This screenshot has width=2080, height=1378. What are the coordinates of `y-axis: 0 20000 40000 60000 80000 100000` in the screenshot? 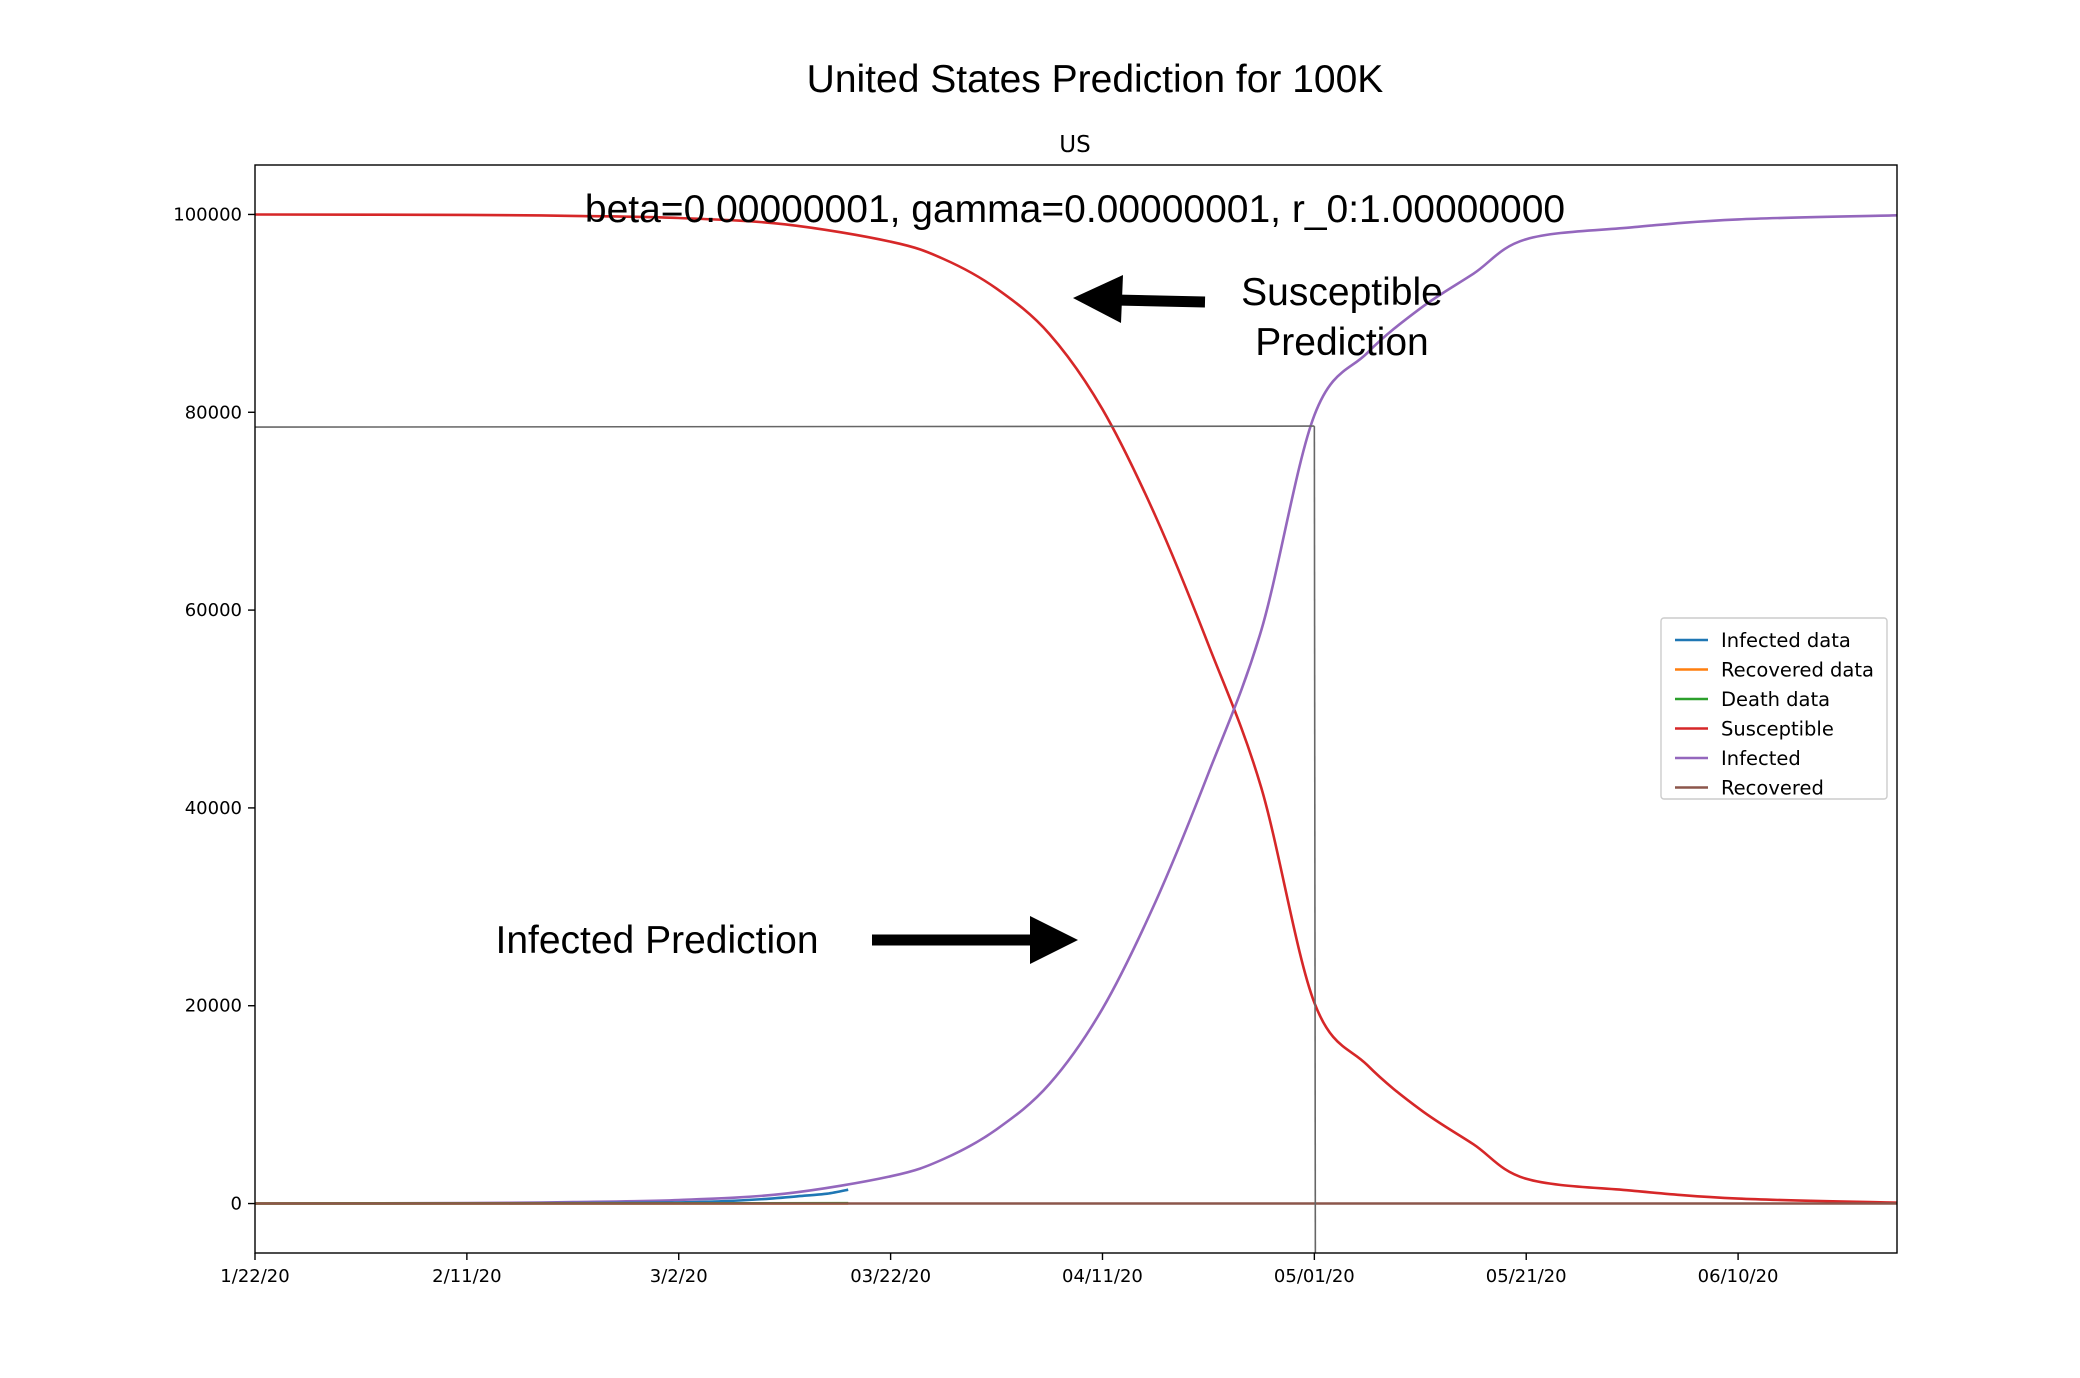 It's located at (214, 709).